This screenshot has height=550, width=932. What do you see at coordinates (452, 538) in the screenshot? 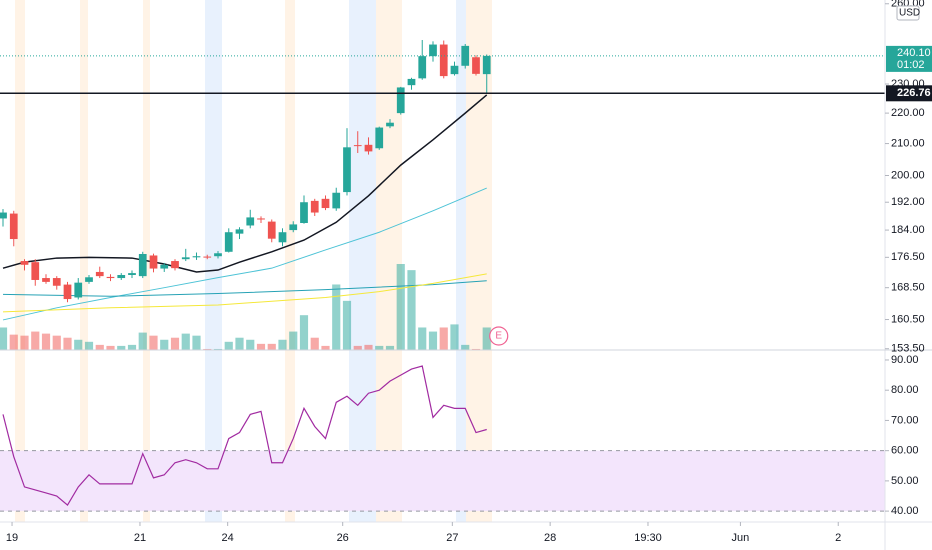
I see `x-tick-label: 27` at bounding box center [452, 538].